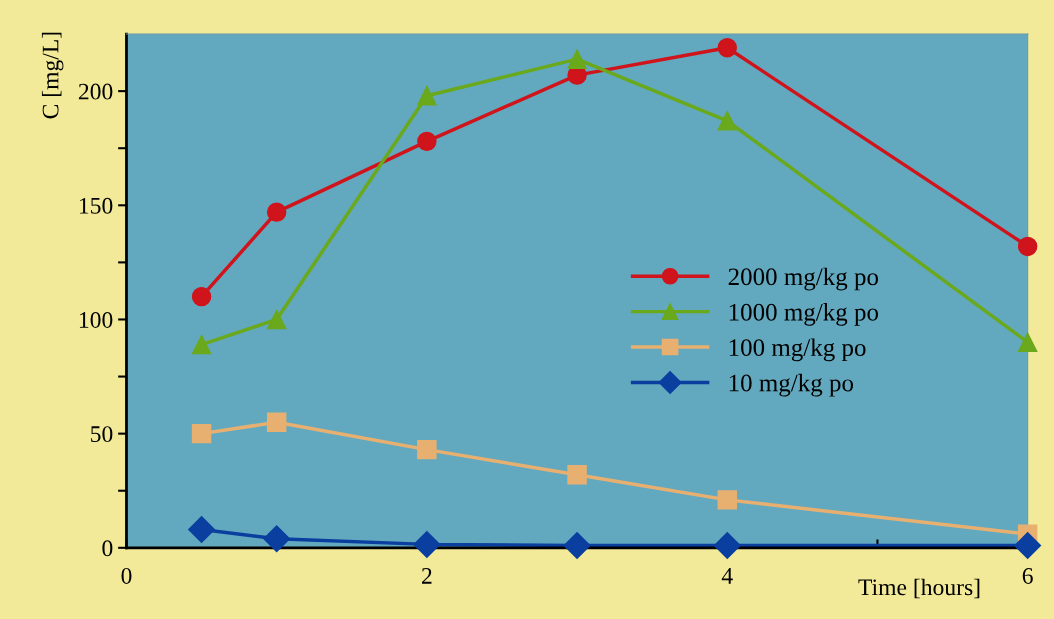 This screenshot has width=1054, height=619. What do you see at coordinates (95, 91) in the screenshot?
I see `y-tick-label: 200` at bounding box center [95, 91].